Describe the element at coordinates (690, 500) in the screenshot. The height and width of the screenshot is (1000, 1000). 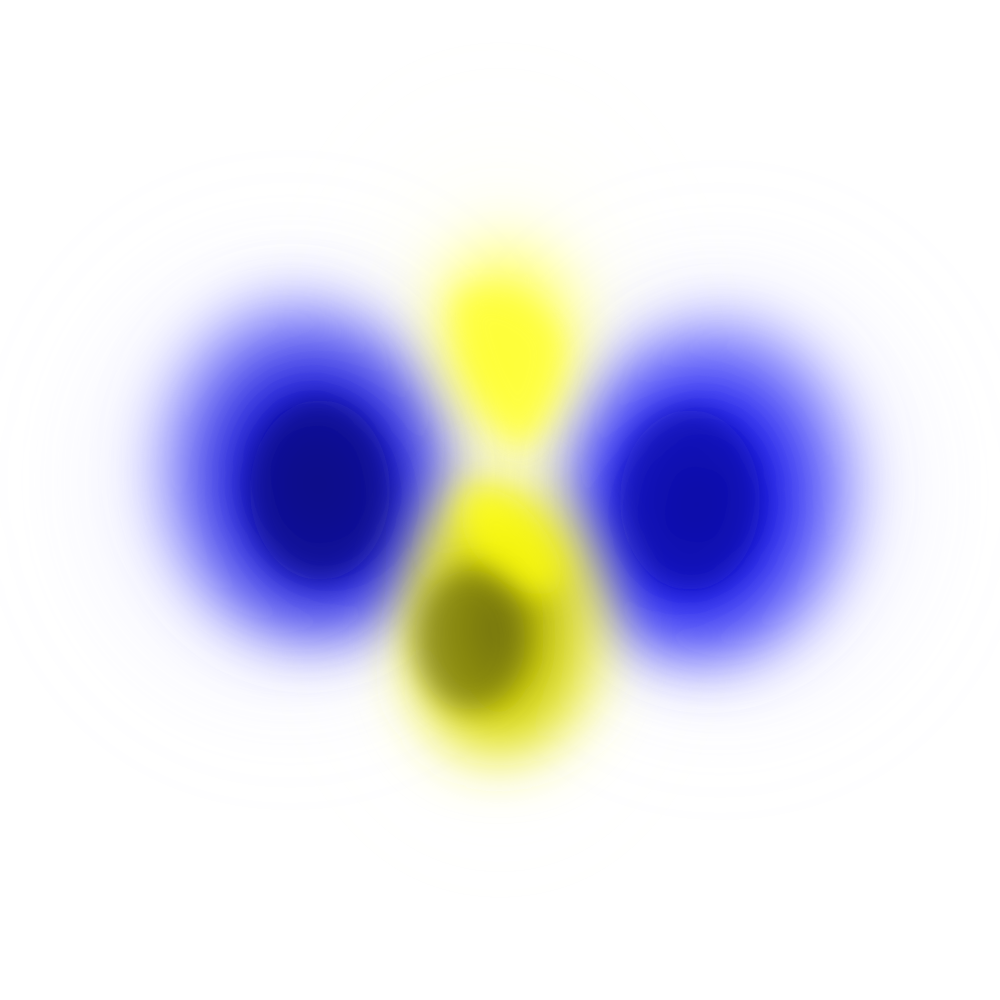
I see `right-blue-core` at that location.